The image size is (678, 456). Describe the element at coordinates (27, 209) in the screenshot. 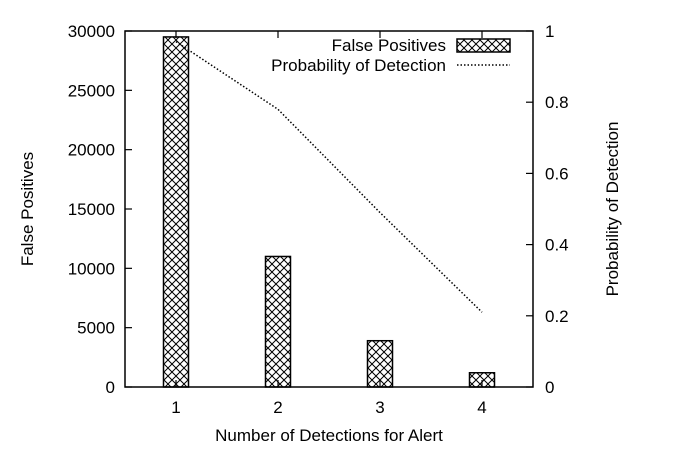

I see `y-axis-left-title: False Positives` at that location.